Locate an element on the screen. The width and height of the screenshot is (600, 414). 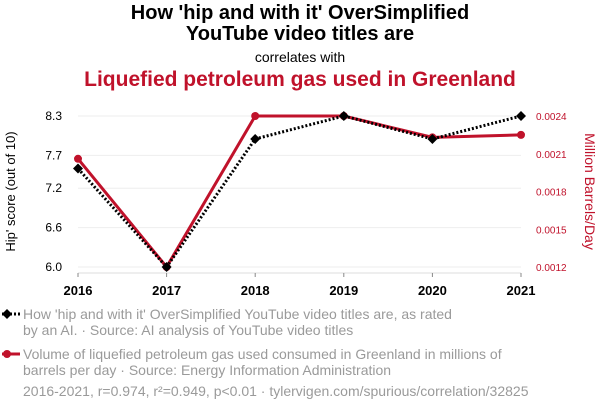
y-left-tick-label: 6.0 is located at coordinates (53, 267).